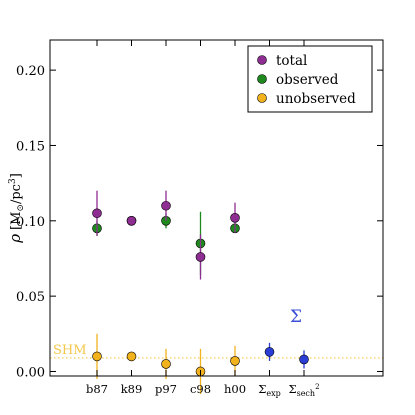 The height and width of the screenshot is (415, 415). What do you see at coordinates (291, 61) in the screenshot?
I see `legend-label-total: total` at bounding box center [291, 61].